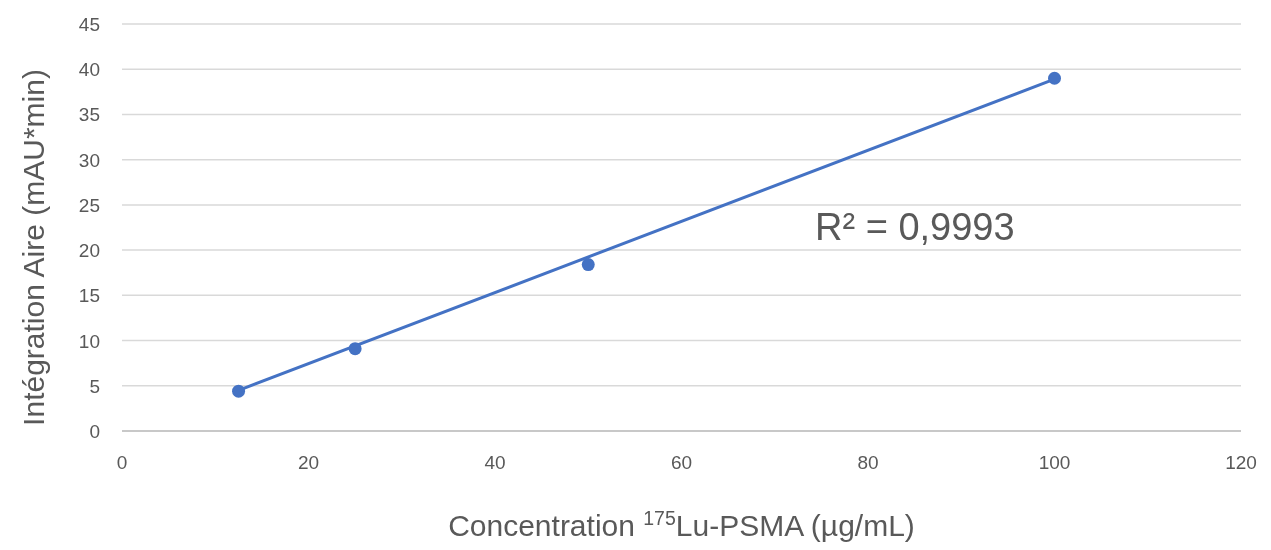 The width and height of the screenshot is (1271, 550). Describe the element at coordinates (89, 24) in the screenshot. I see `y-tick-label: 45` at that location.